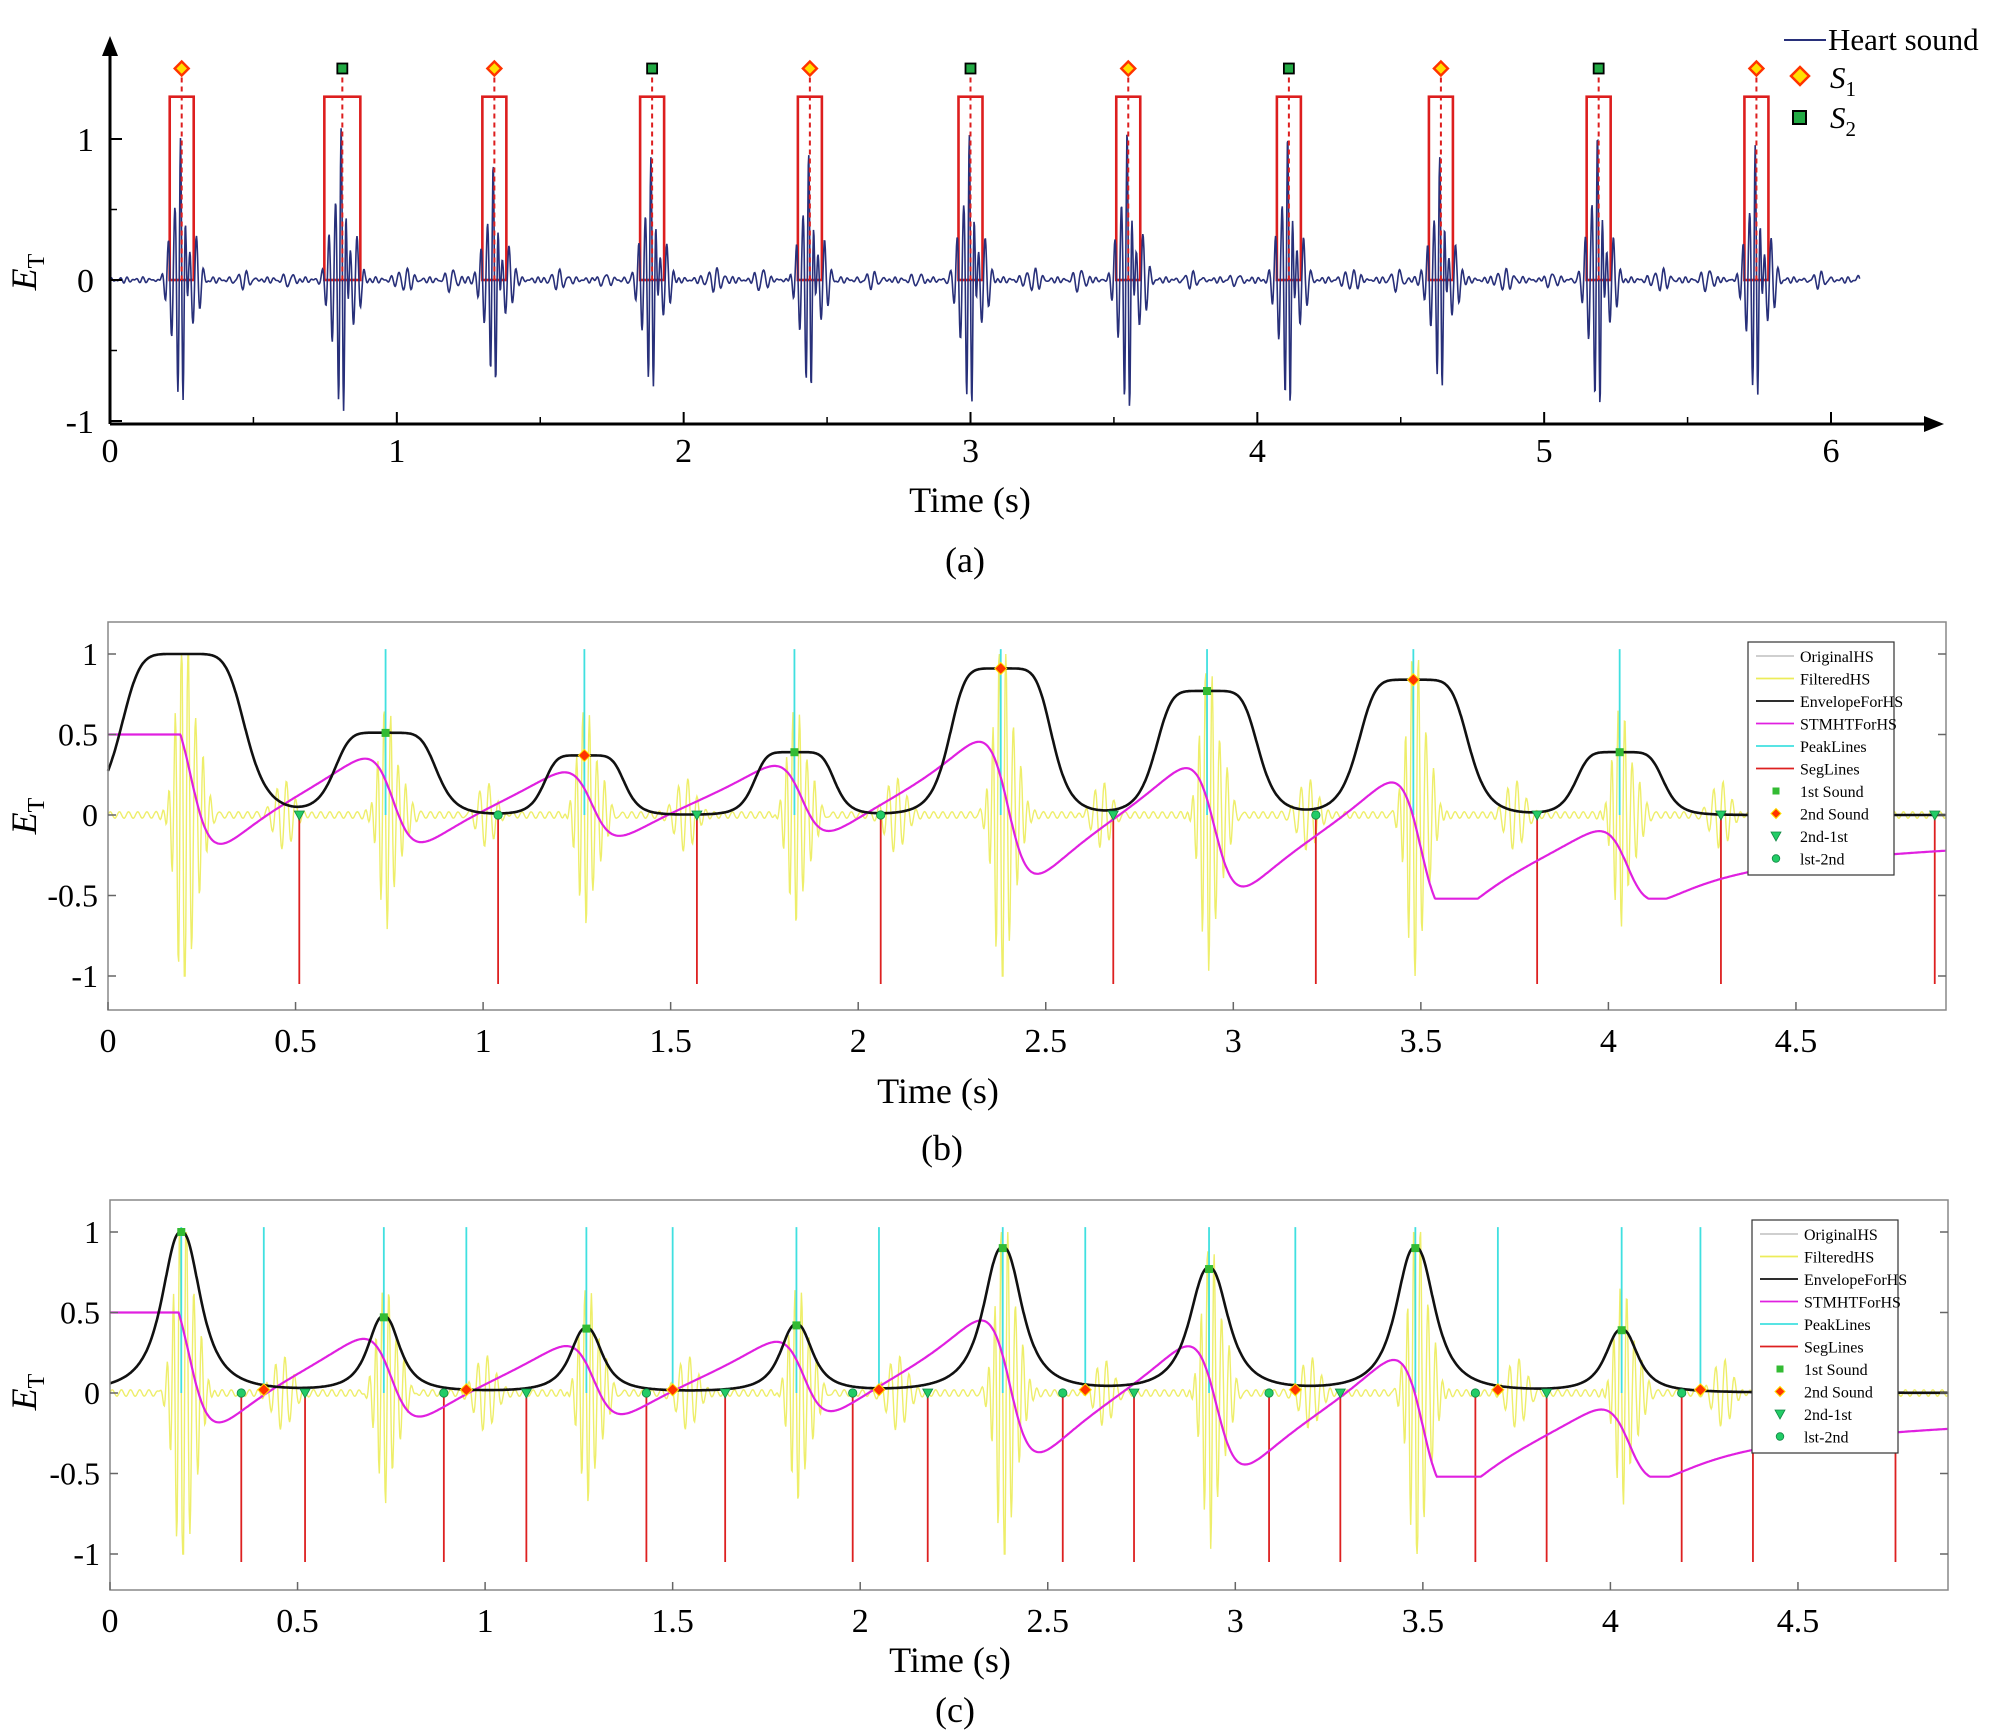 This screenshot has width=2000, height=1736. Describe the element at coordinates (1796, 1041) in the screenshot. I see `b-x-tick-label: 4.5` at that location.